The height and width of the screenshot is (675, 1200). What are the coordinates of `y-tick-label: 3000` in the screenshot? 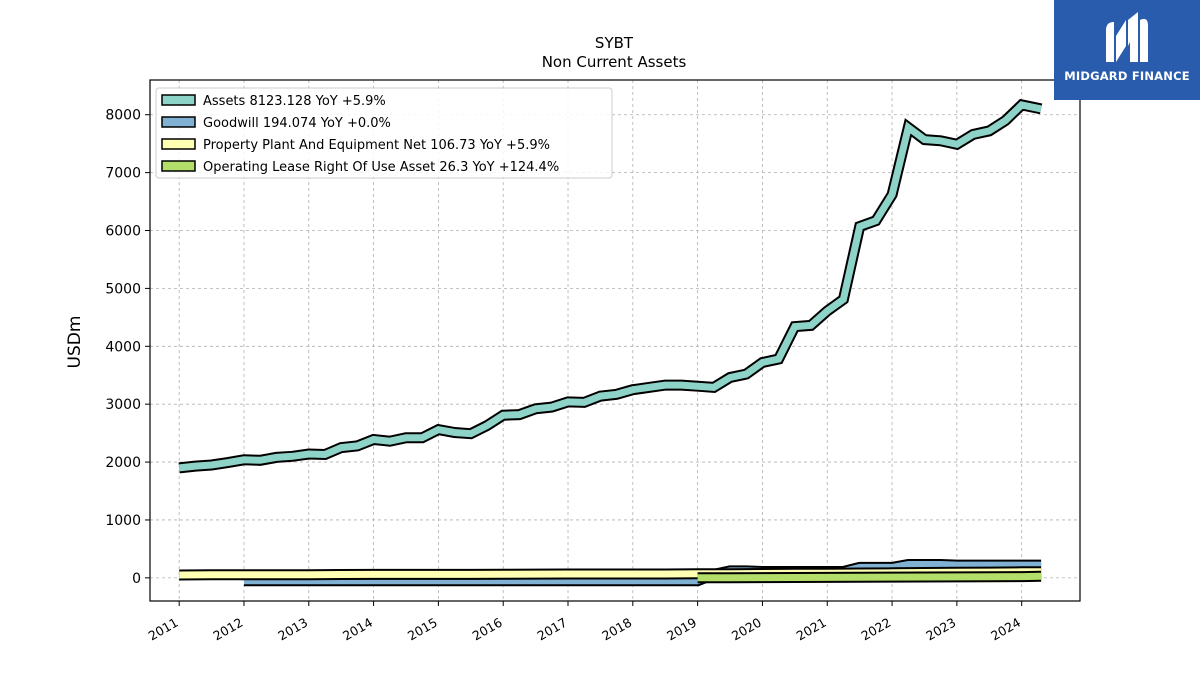 It's located at (123, 405).